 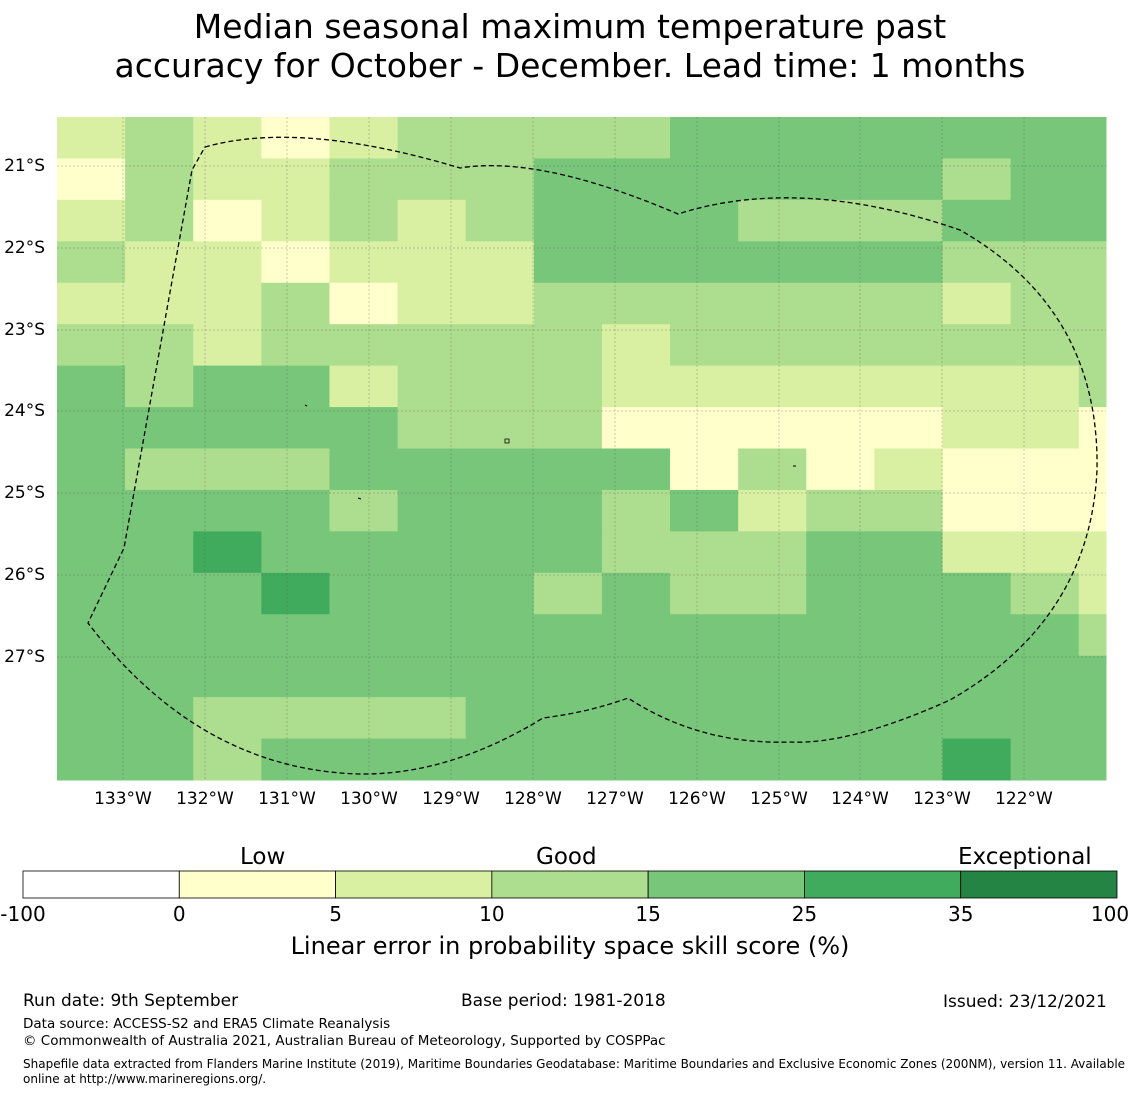 What do you see at coordinates (563, 1001) in the screenshot?
I see `base-period: Base period: 1981-2018` at bounding box center [563, 1001].